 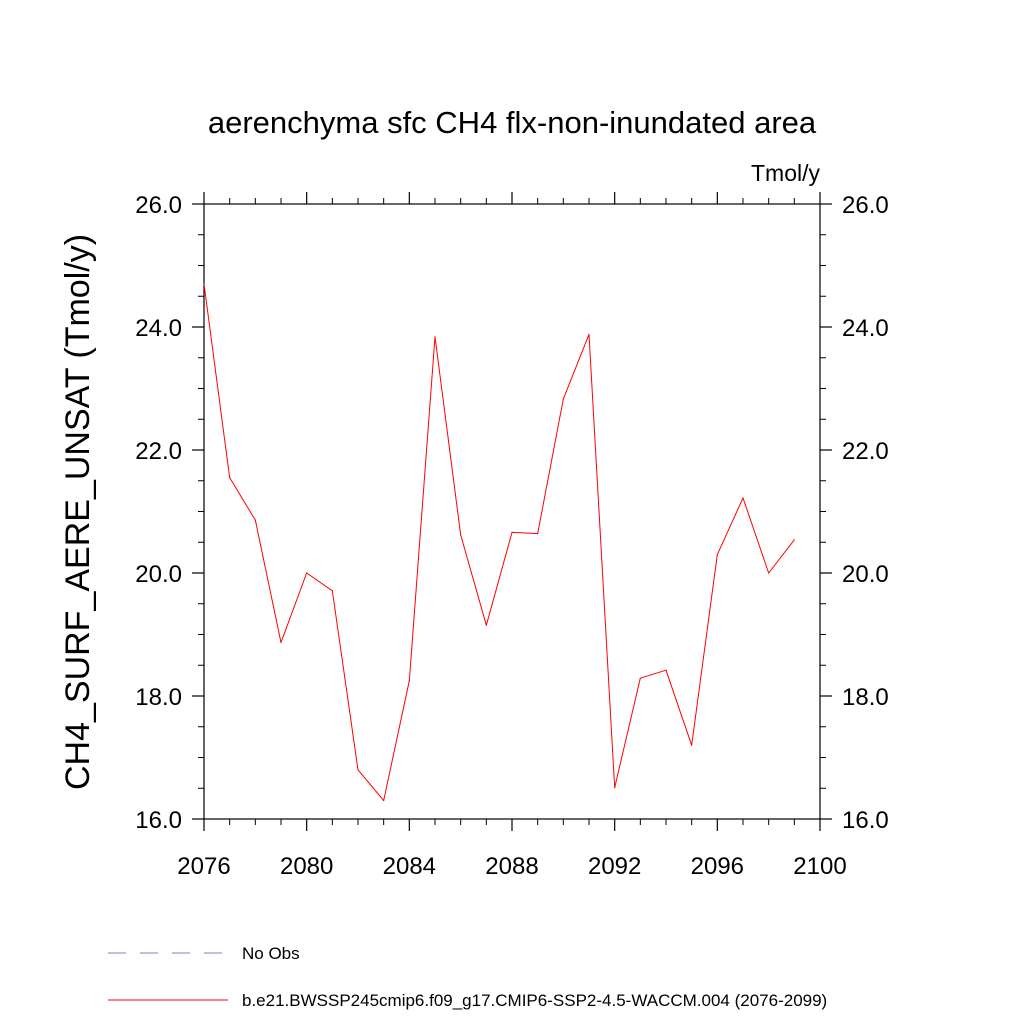 I want to click on x-tick-label: 2092, so click(x=614, y=866).